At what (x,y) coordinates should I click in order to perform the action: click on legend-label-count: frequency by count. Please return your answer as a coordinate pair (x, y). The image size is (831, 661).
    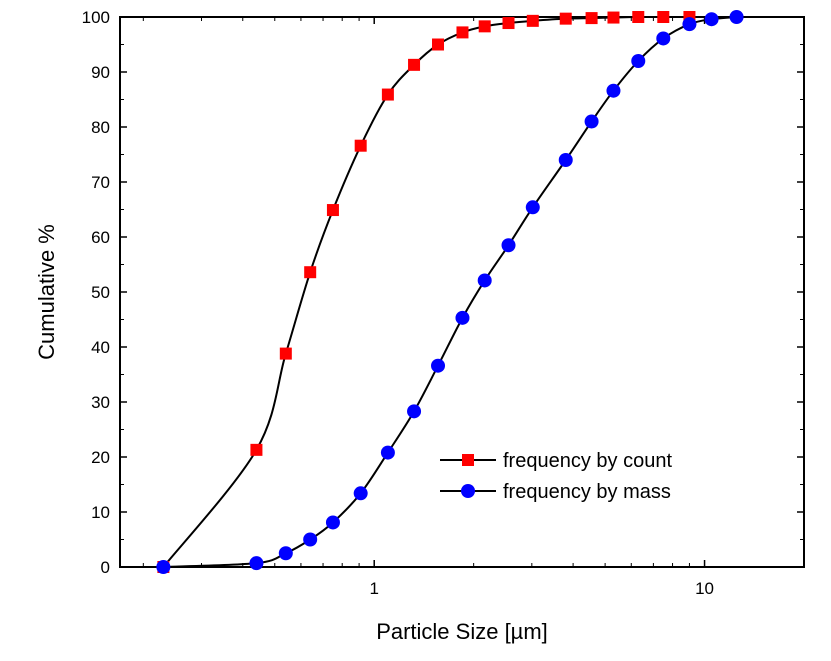
    Looking at the image, I should click on (587, 461).